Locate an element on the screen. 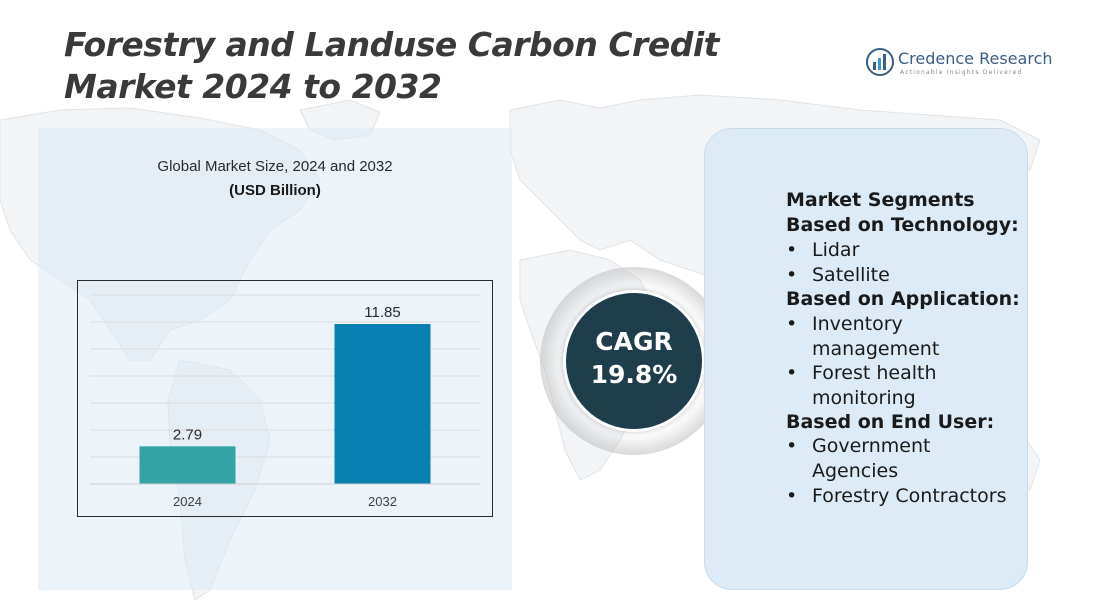 Image resolution: width=1097 pixels, height=610 pixels. application-heading: Based on Application: is located at coordinates (903, 299).